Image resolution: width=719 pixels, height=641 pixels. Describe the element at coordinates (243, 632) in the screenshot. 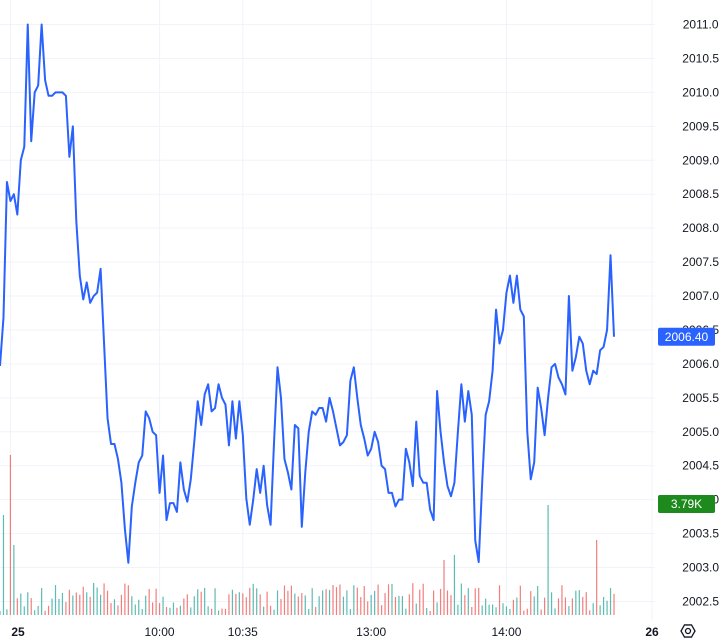

I see `x-tick-label: 10:35` at that location.